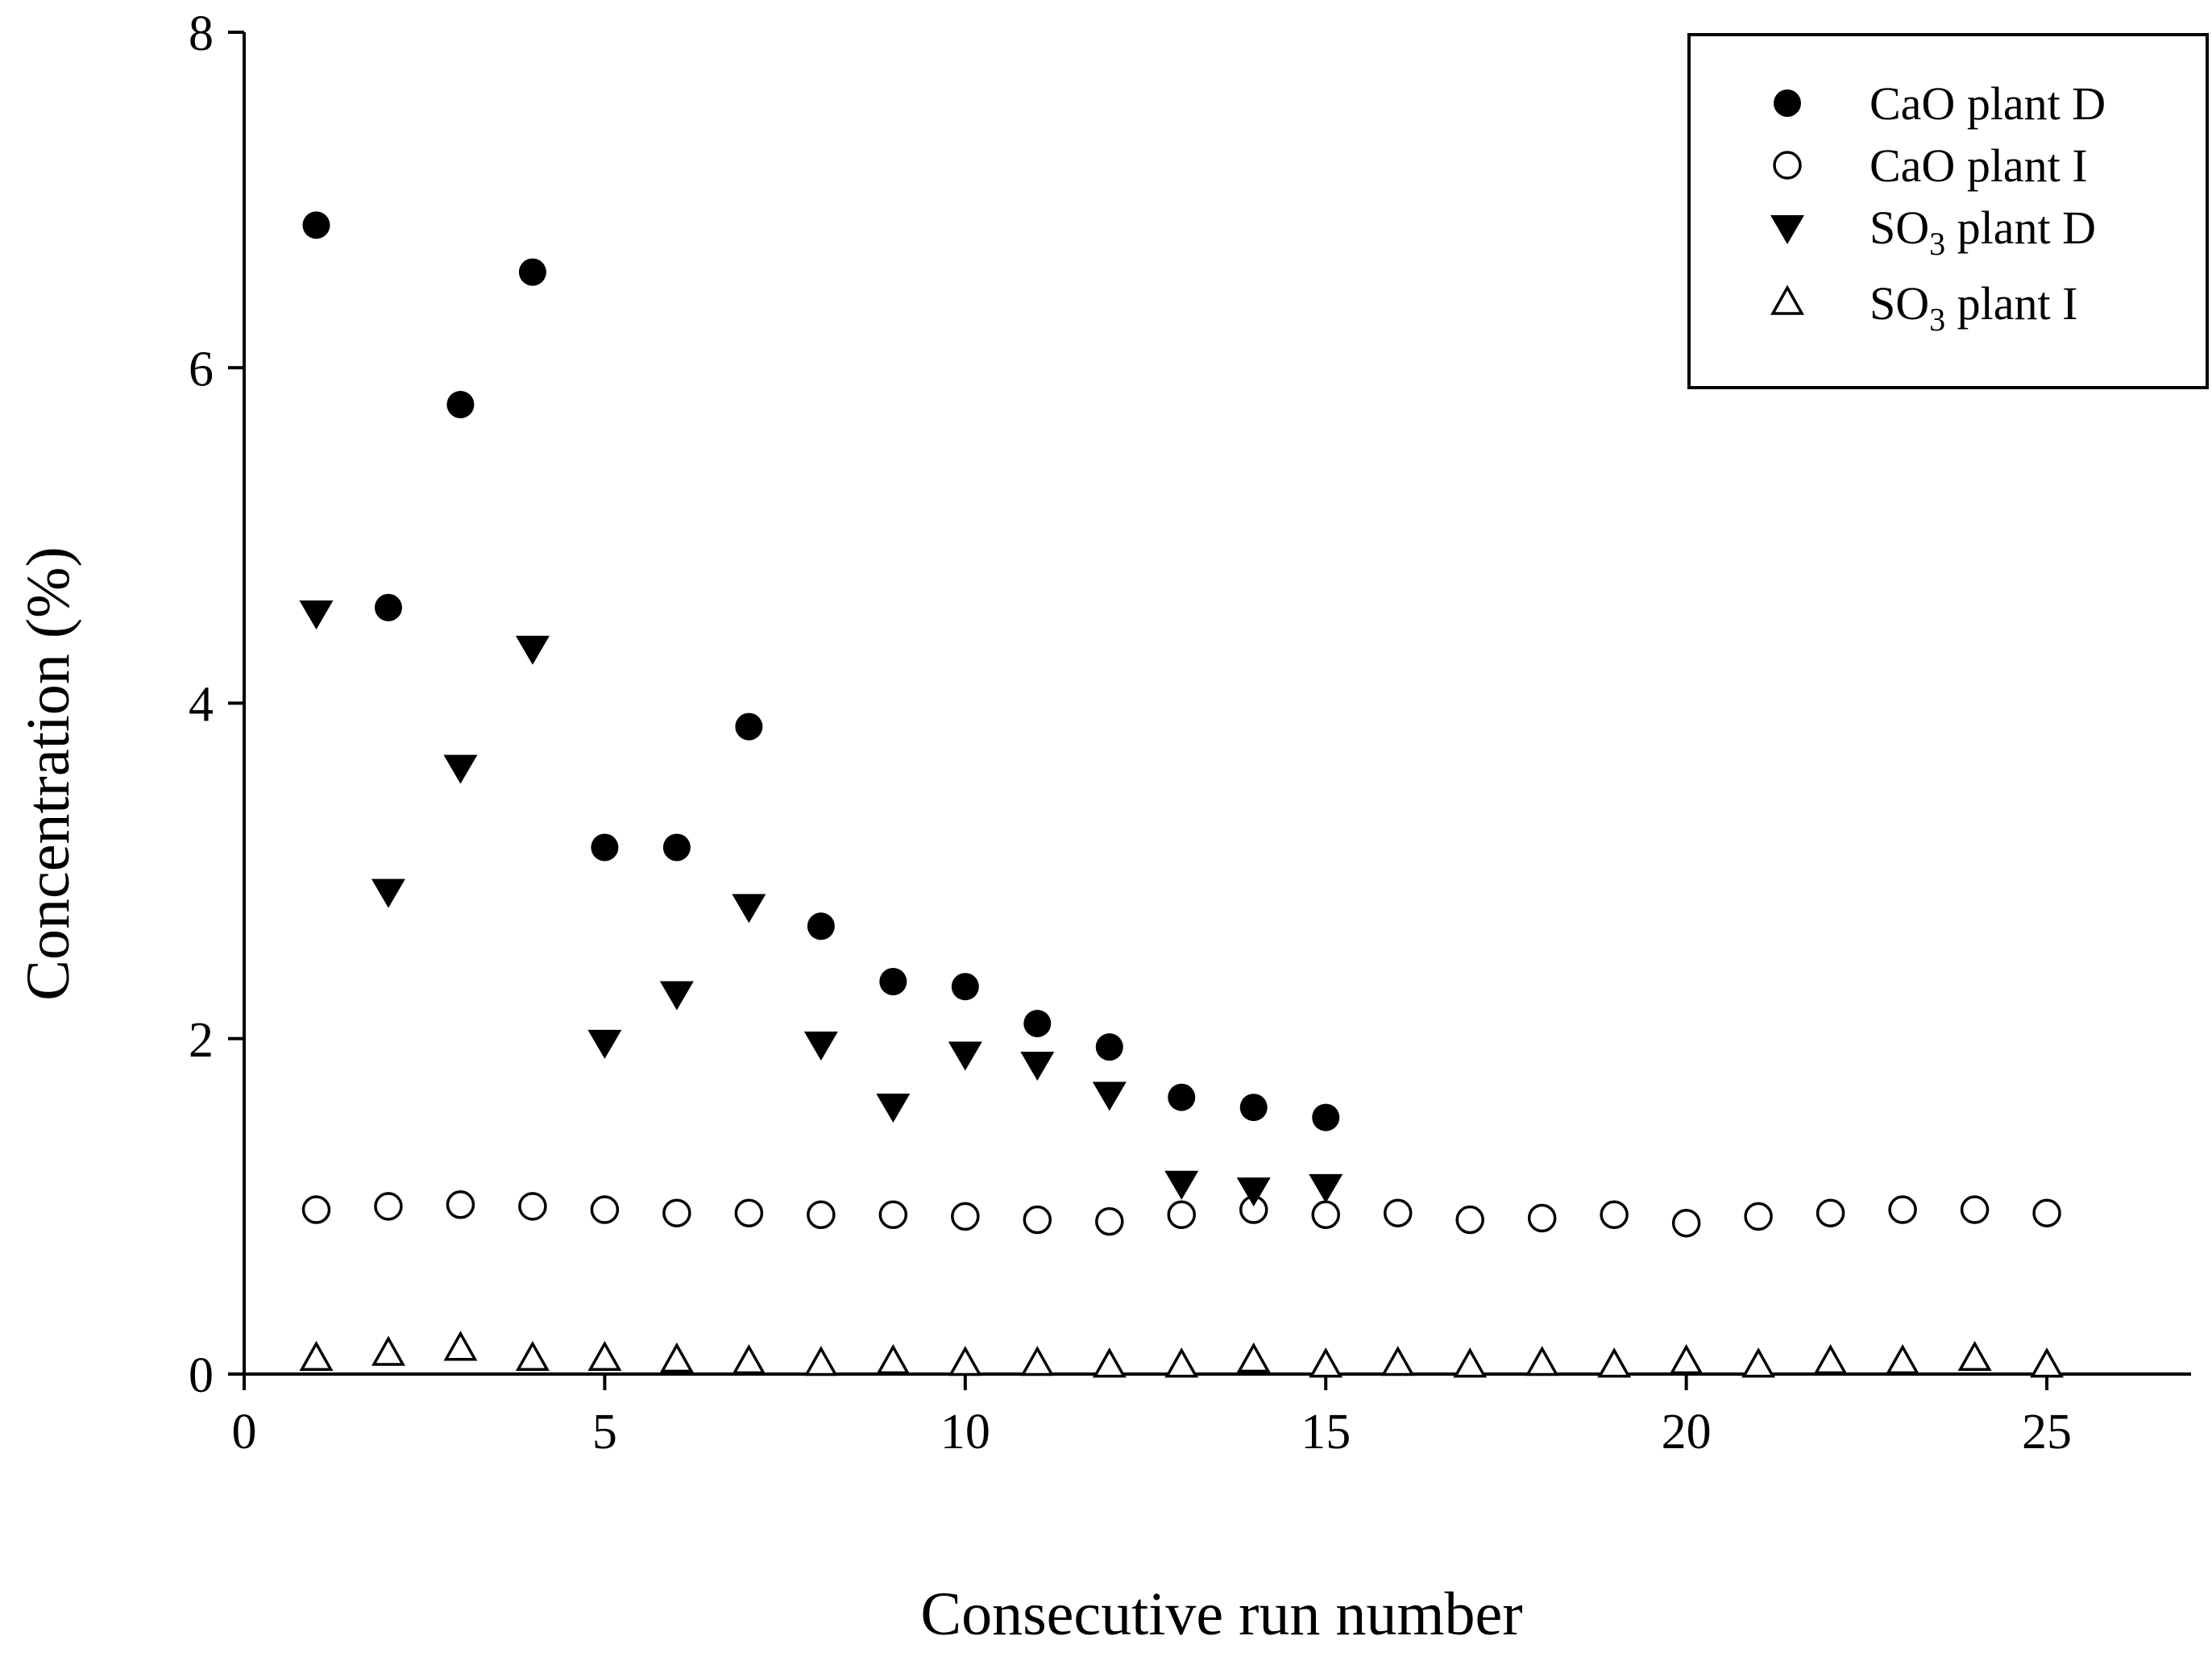 This screenshot has height=1665, width=2212. I want to click on legend-box, so click(1948, 211).